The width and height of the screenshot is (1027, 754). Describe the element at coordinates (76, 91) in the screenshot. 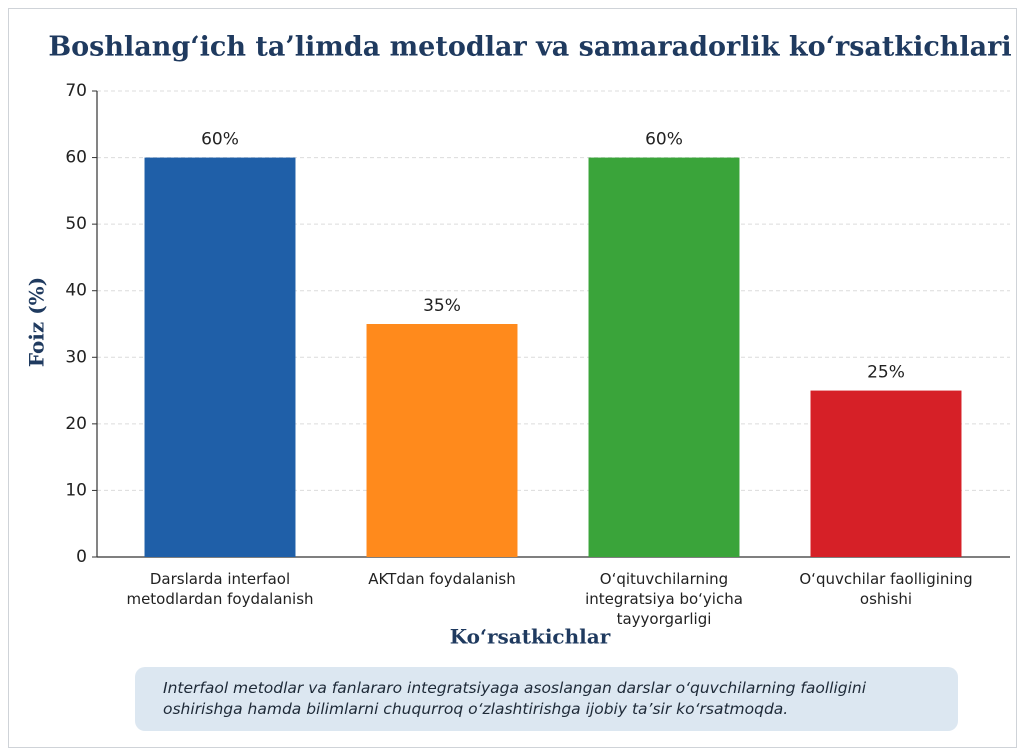

I see `y-tick-label: 70` at that location.